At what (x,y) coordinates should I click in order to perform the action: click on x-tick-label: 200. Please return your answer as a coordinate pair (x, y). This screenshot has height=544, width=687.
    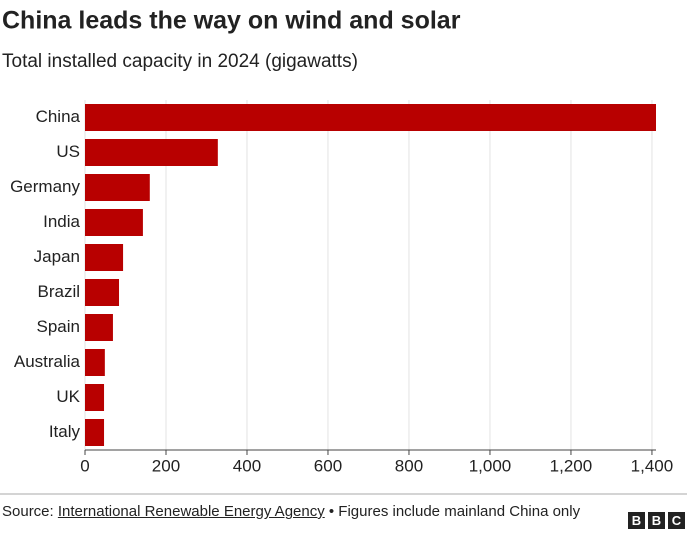
    Looking at the image, I should click on (166, 465).